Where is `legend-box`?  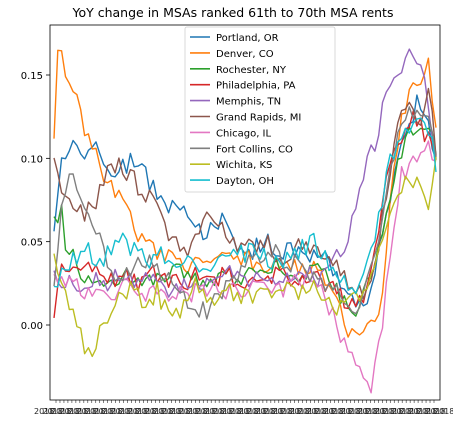 legend-box is located at coordinates (260, 109).